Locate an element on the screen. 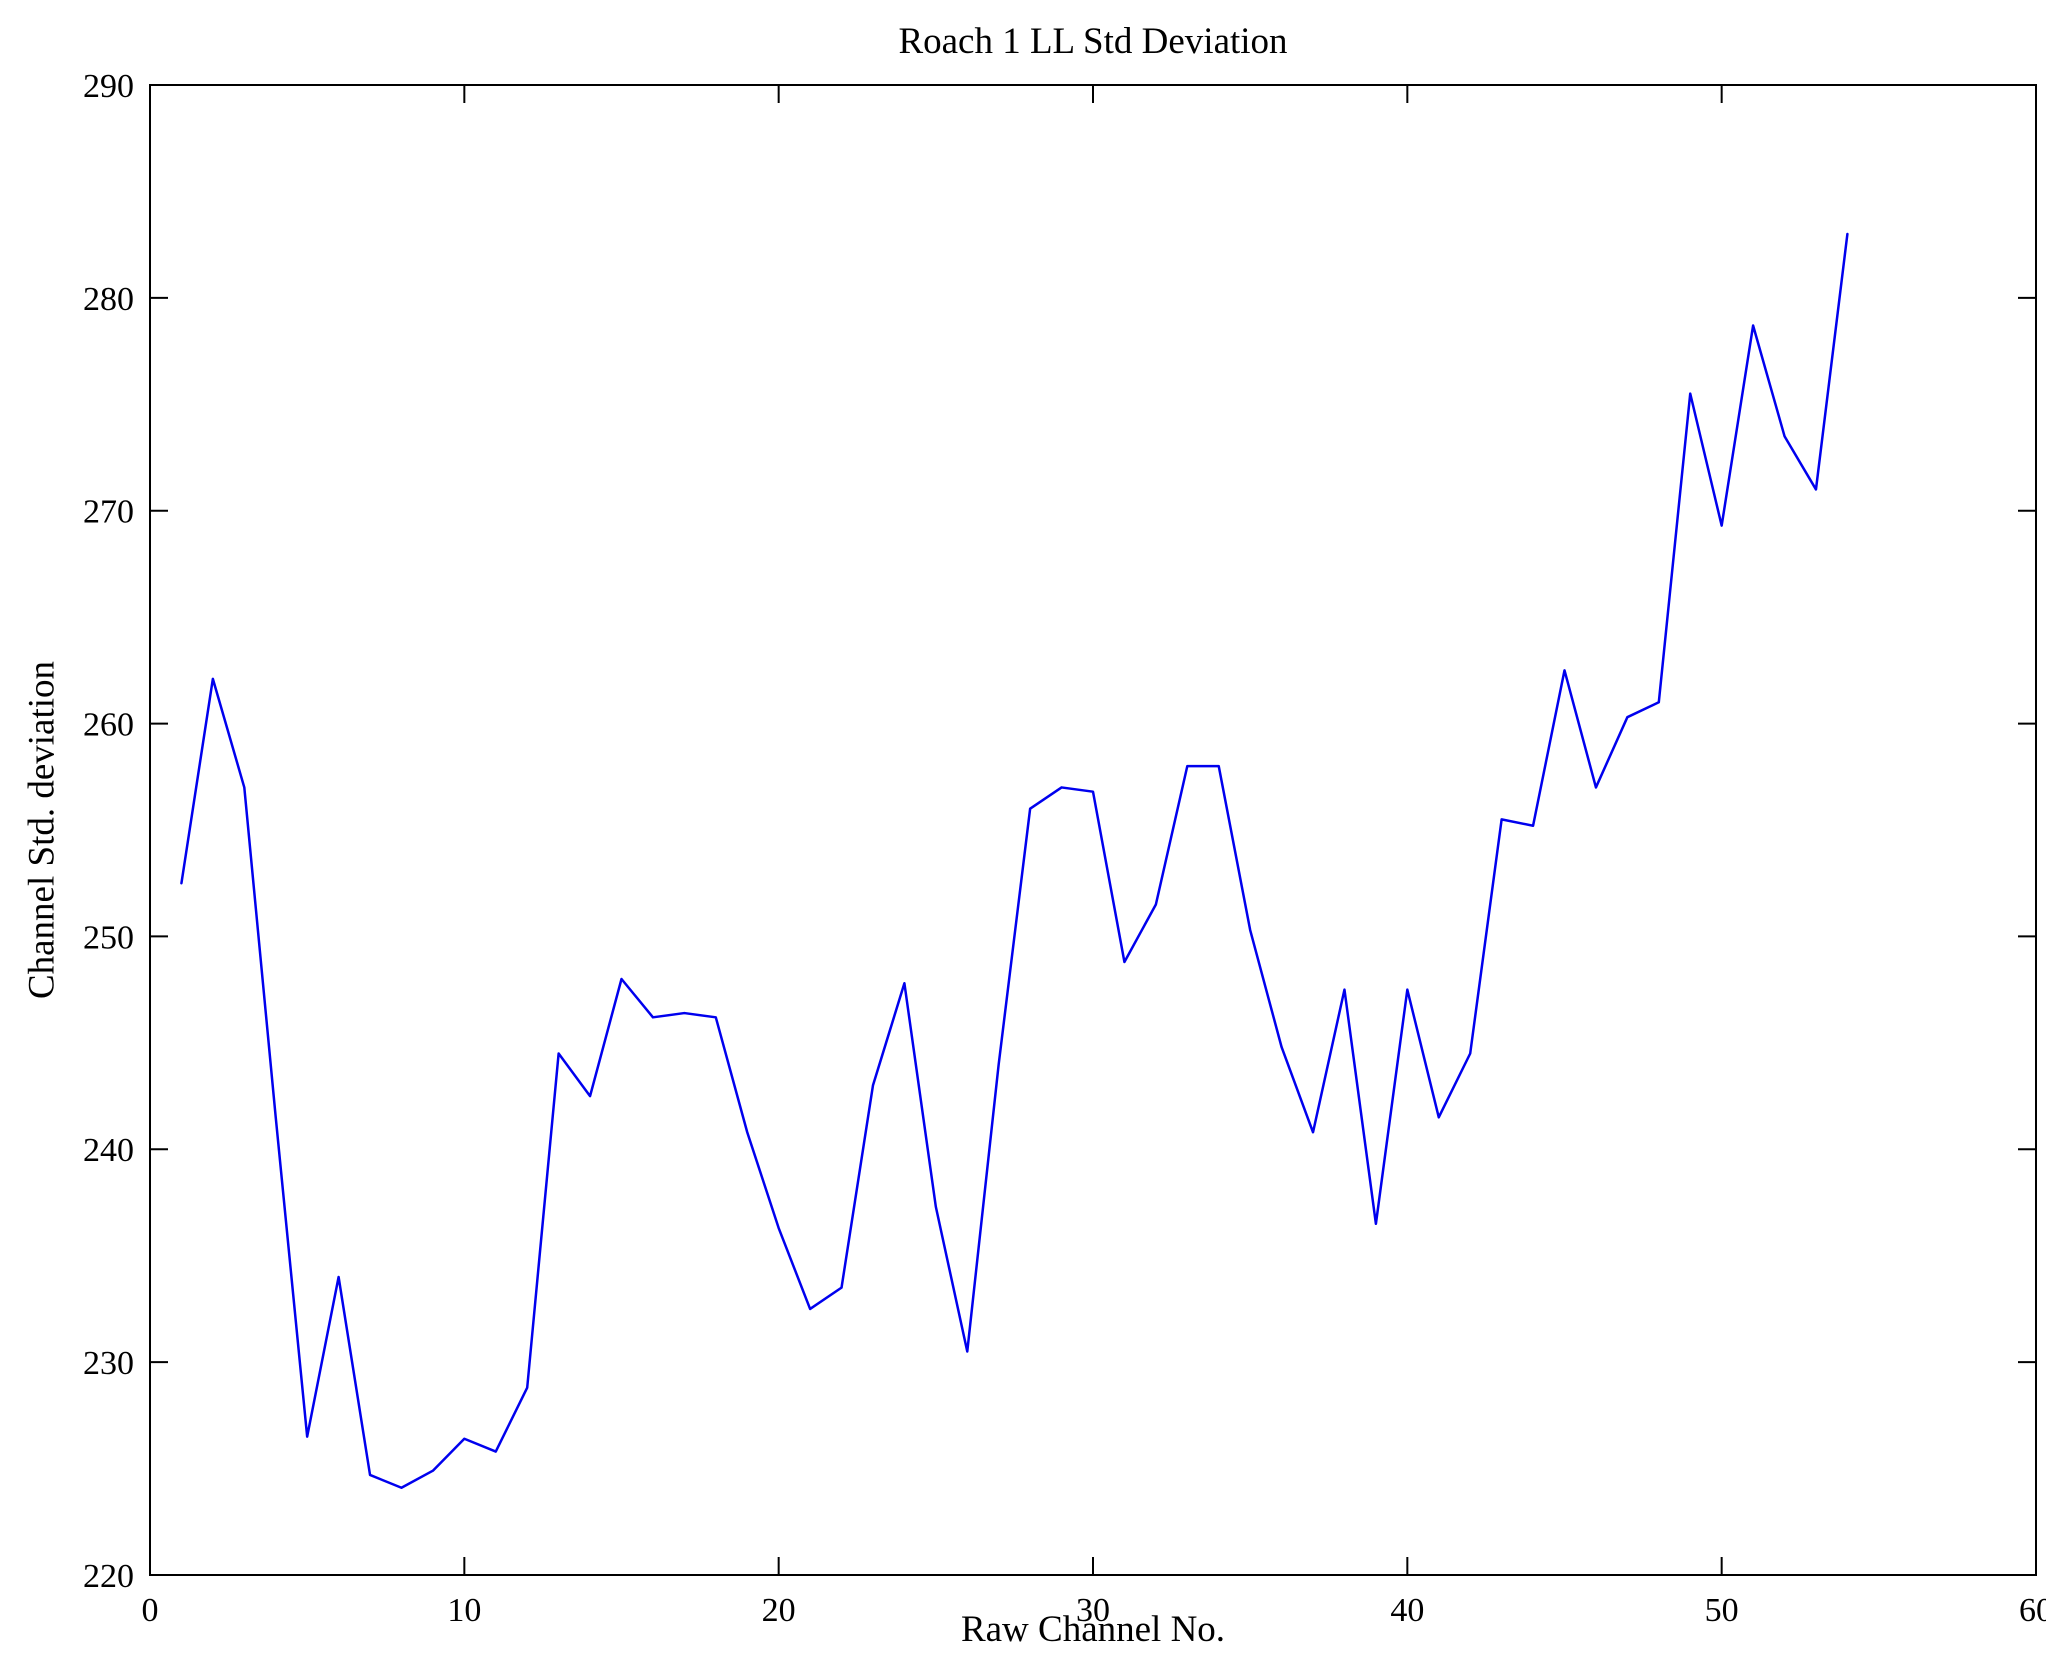 This screenshot has height=1671, width=2046. y-tick-label: 240 is located at coordinates (108, 1150).